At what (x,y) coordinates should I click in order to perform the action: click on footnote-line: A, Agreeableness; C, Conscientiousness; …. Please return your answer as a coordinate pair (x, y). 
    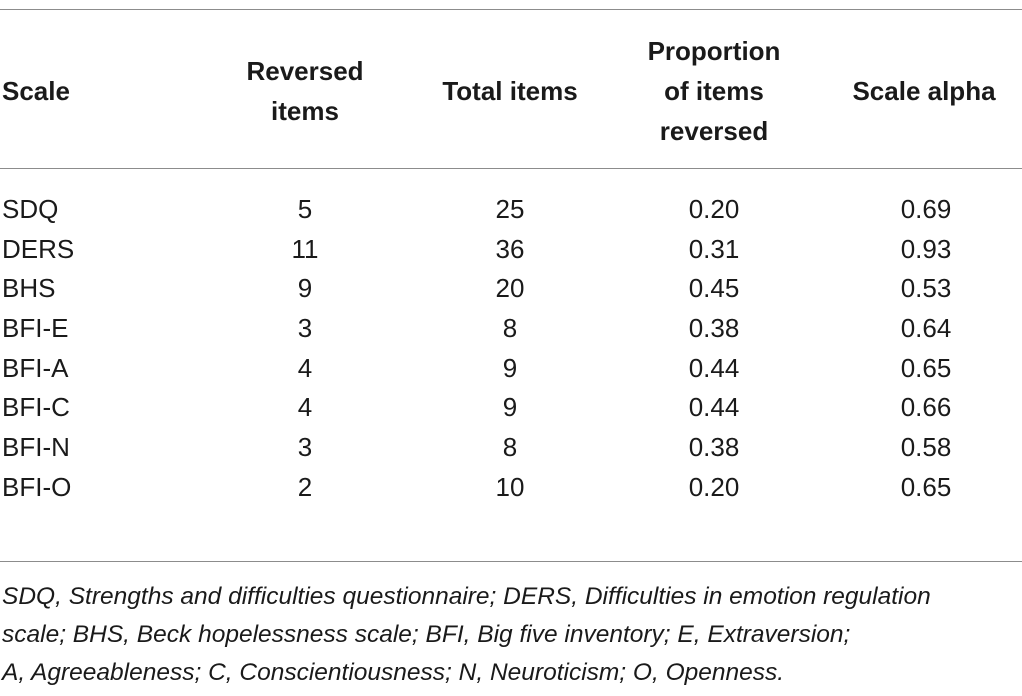
    Looking at the image, I should click on (393, 672).